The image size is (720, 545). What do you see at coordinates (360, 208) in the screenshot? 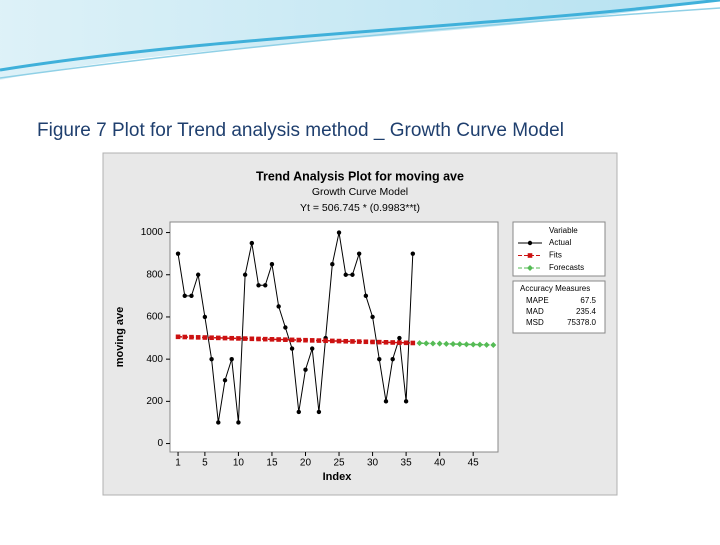
I see `chart-subtitle: Yt = 506.745 * (0.9983**t)` at bounding box center [360, 208].